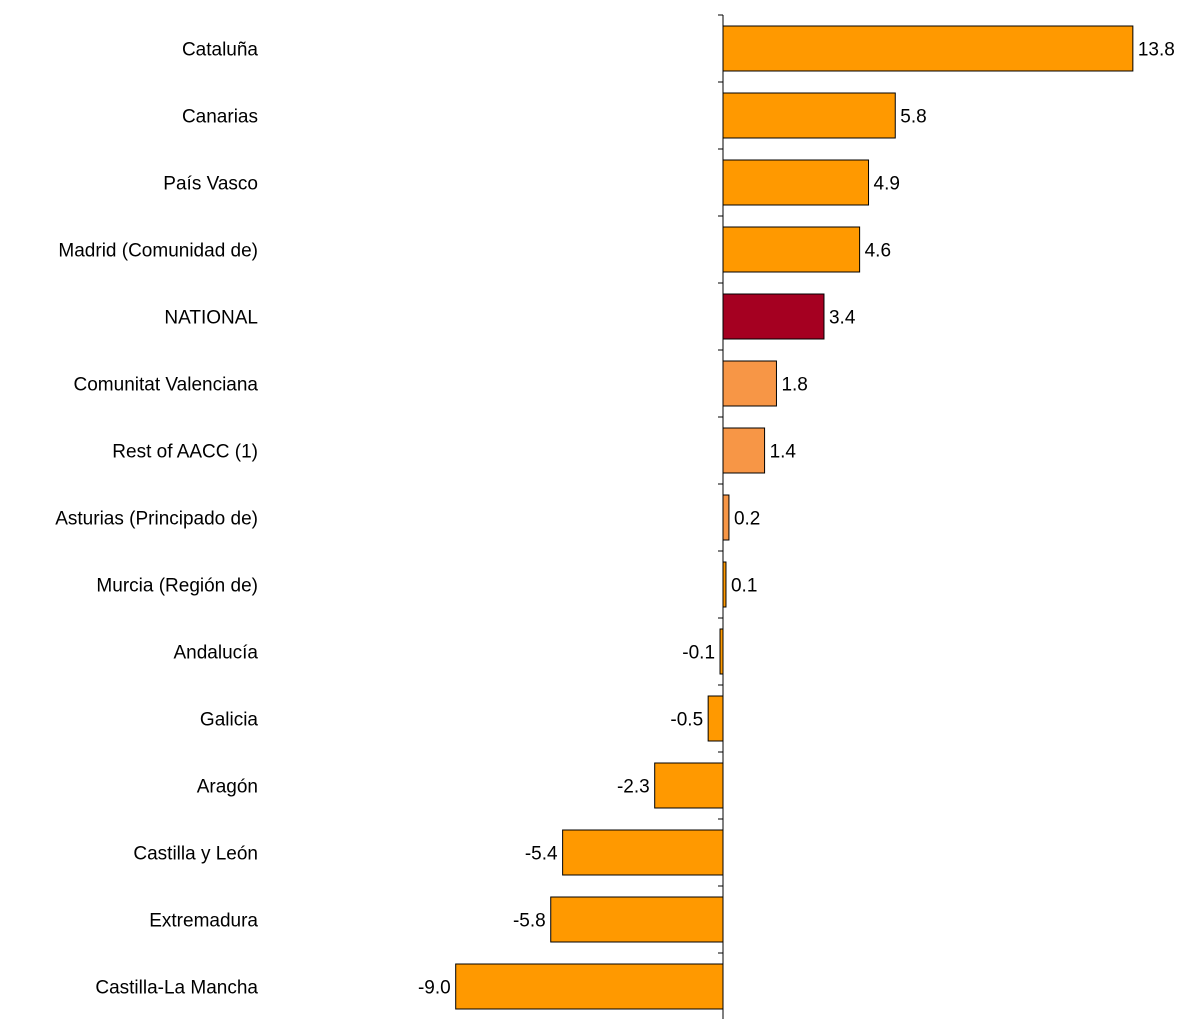  I want to click on category-label: Rest of AACC (1), so click(185, 452).